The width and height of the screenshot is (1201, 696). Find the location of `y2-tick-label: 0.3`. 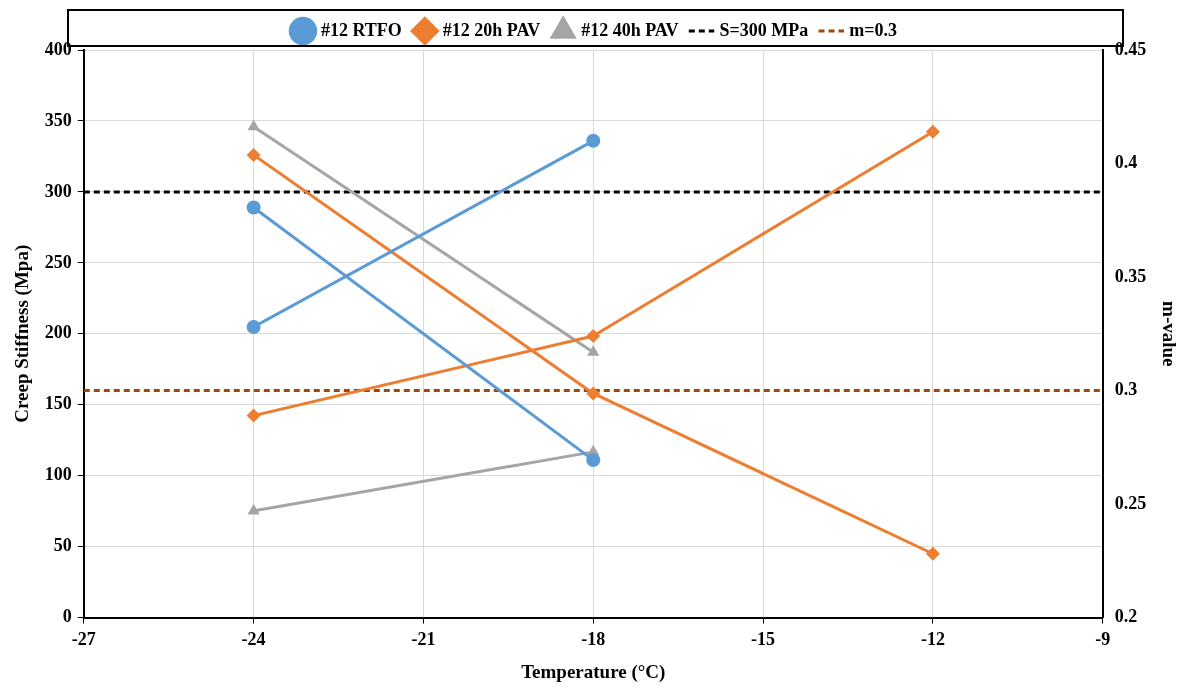

y2-tick-label: 0.3 is located at coordinates (1126, 389).